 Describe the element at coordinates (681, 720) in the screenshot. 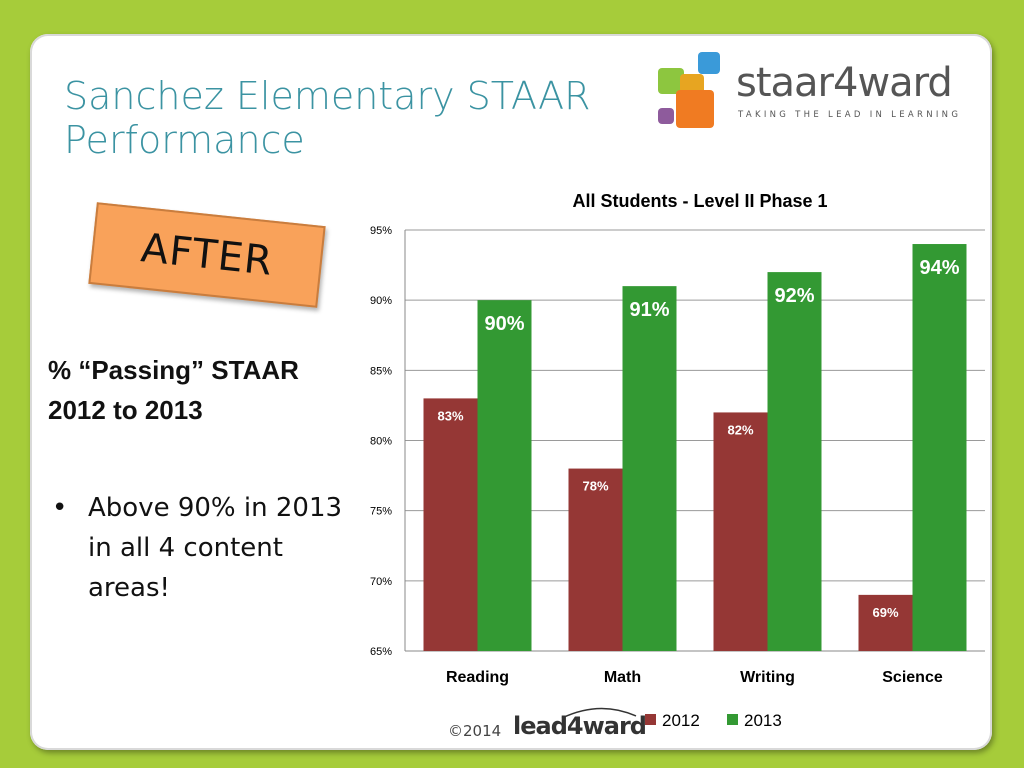

I see `legend-label: 2012` at that location.